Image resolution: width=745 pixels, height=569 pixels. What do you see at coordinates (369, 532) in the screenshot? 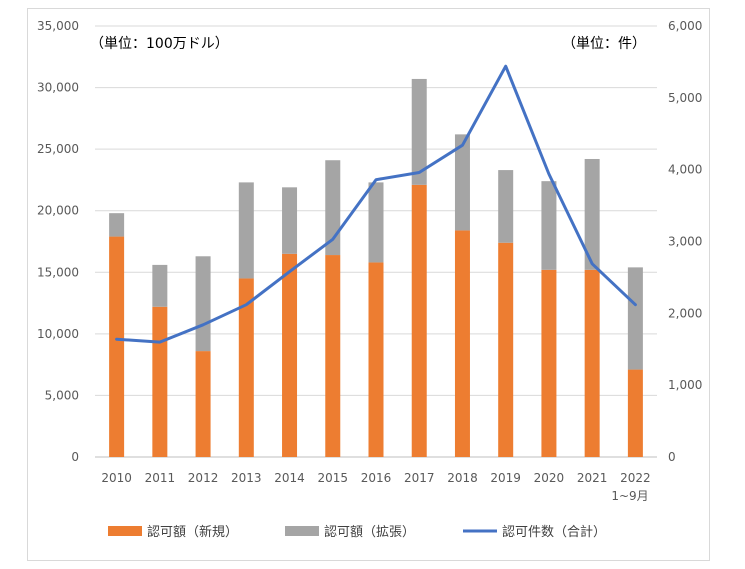
I see `legend-label-expansion: 認可額（拡張）` at bounding box center [369, 532].